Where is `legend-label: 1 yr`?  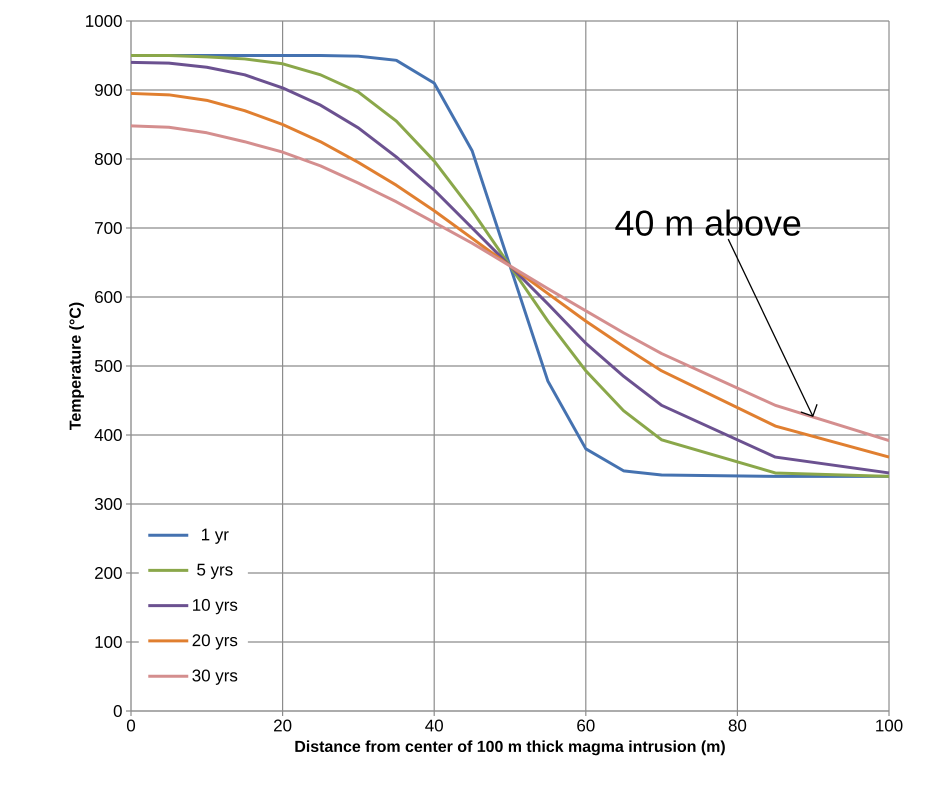
legend-label: 1 yr is located at coordinates (215, 536).